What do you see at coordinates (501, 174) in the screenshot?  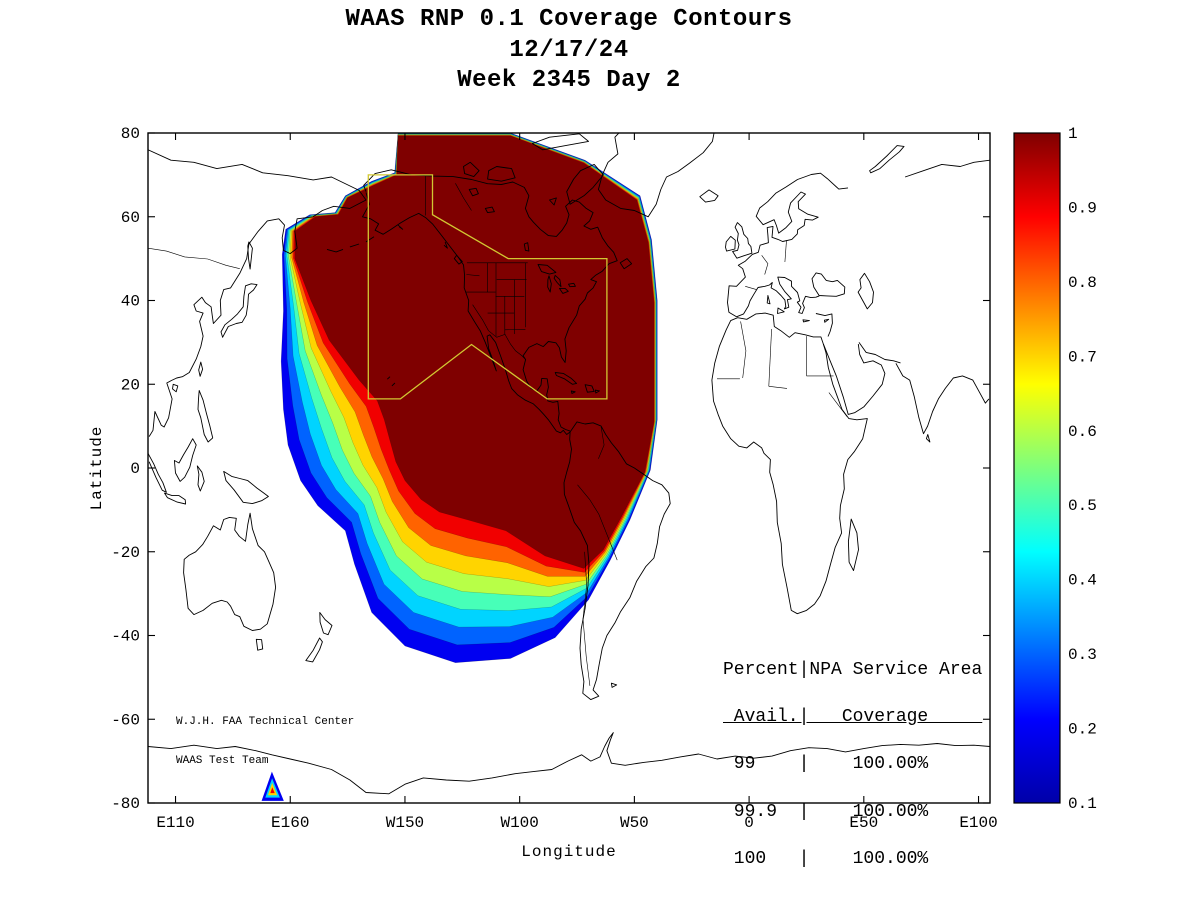 I see `coastline-victoria-island` at bounding box center [501, 174].